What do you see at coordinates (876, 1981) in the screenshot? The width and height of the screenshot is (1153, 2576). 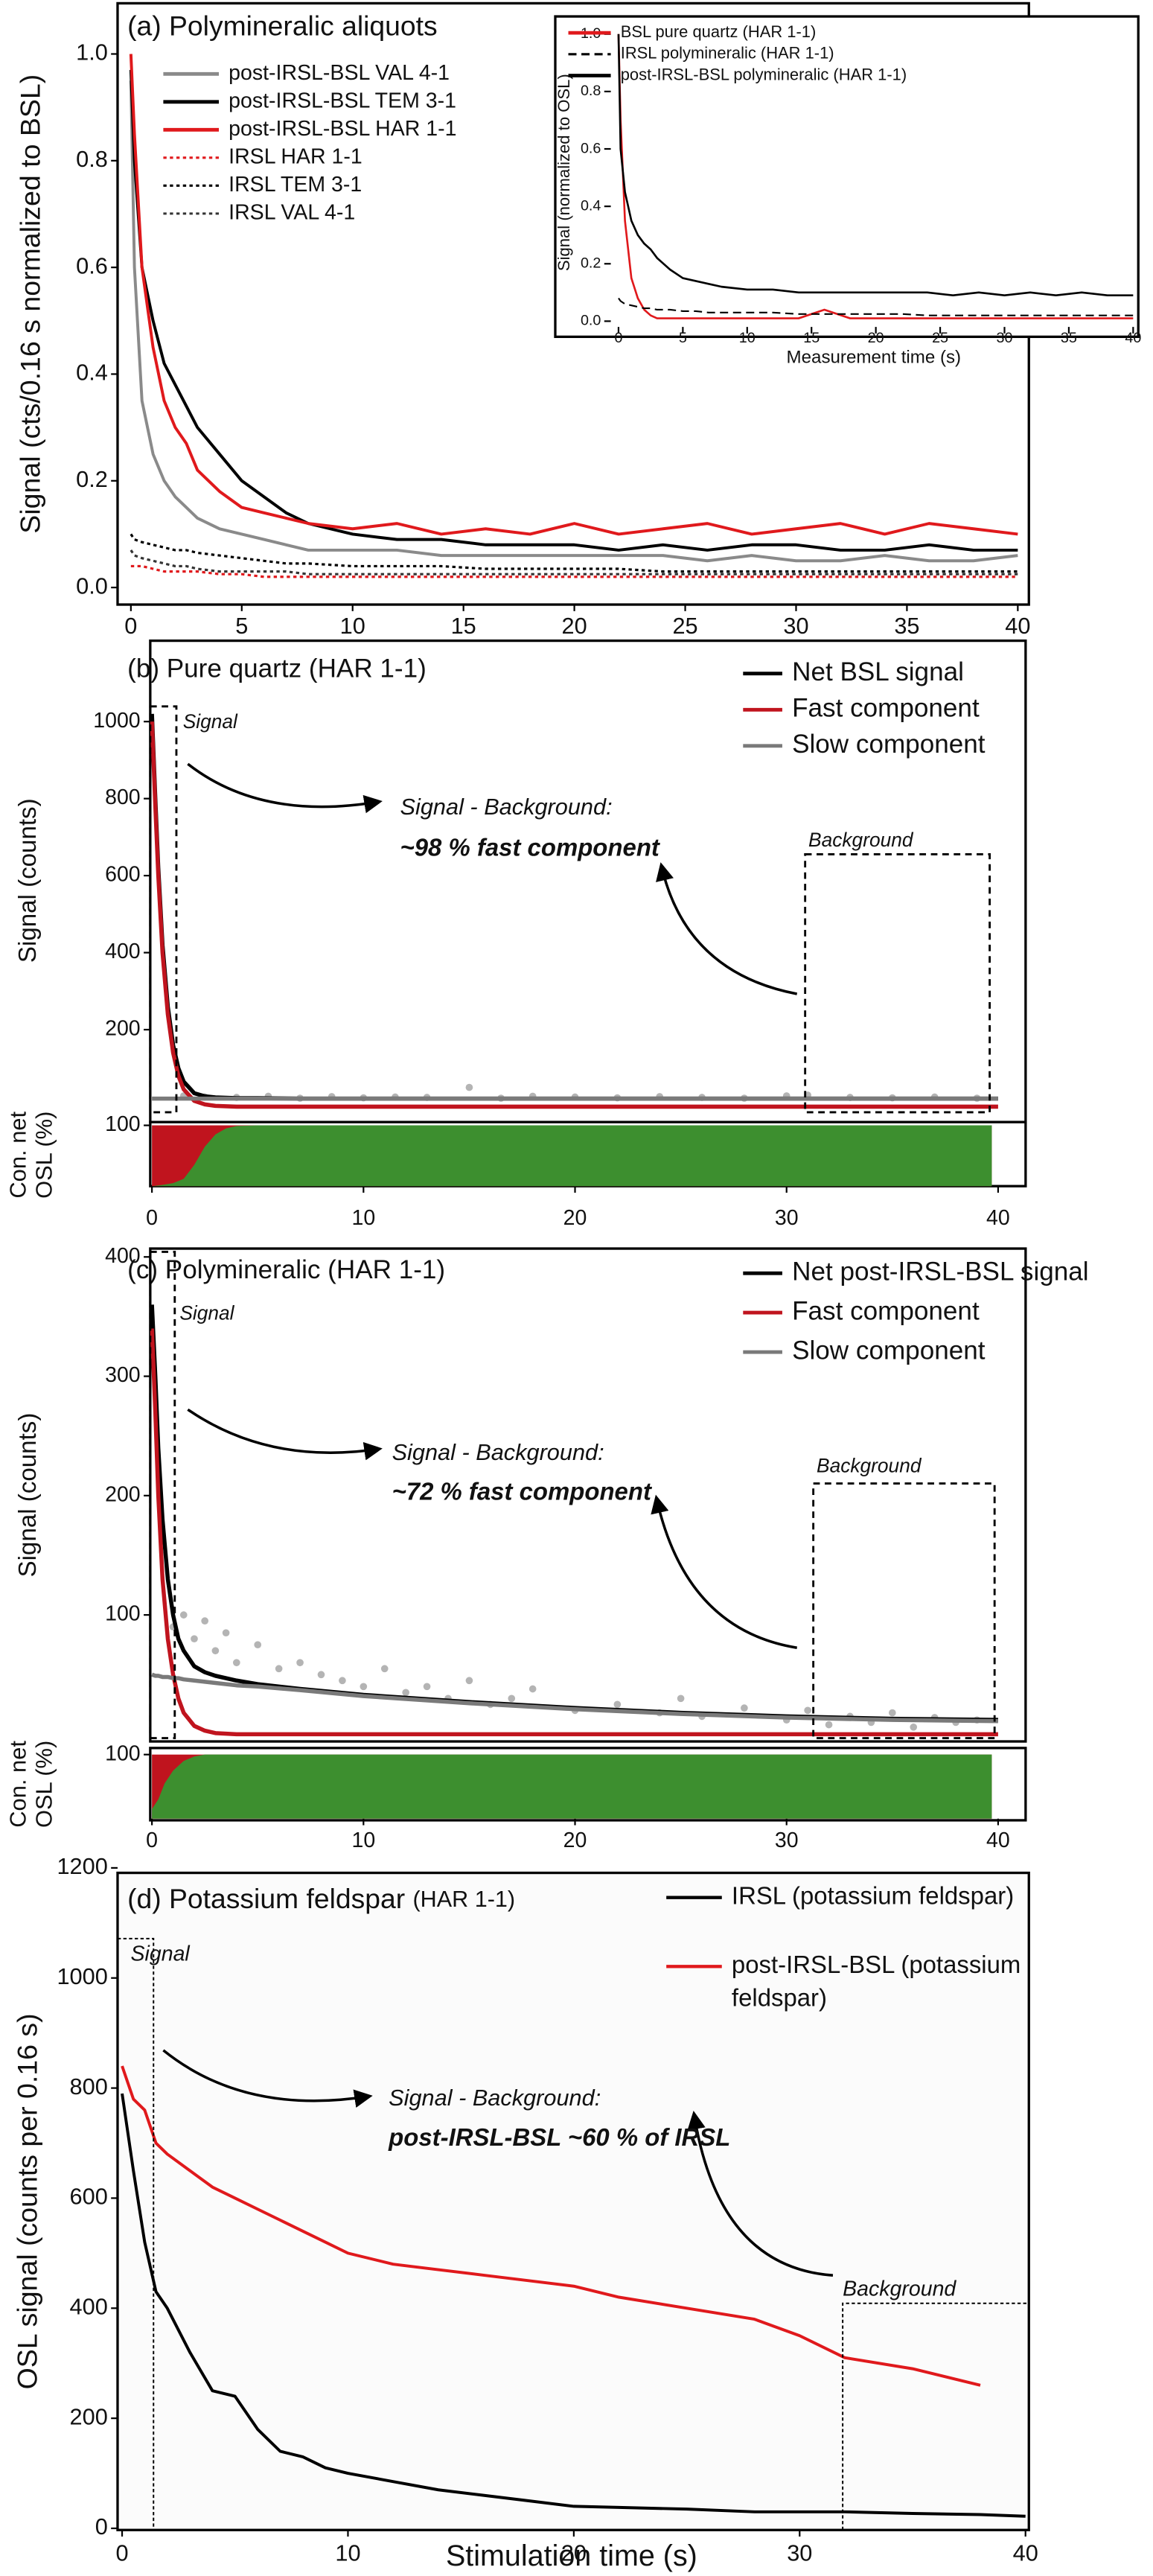 I see `legend-label: post-IRSL-BSL (potassium feldspar)` at bounding box center [876, 1981].